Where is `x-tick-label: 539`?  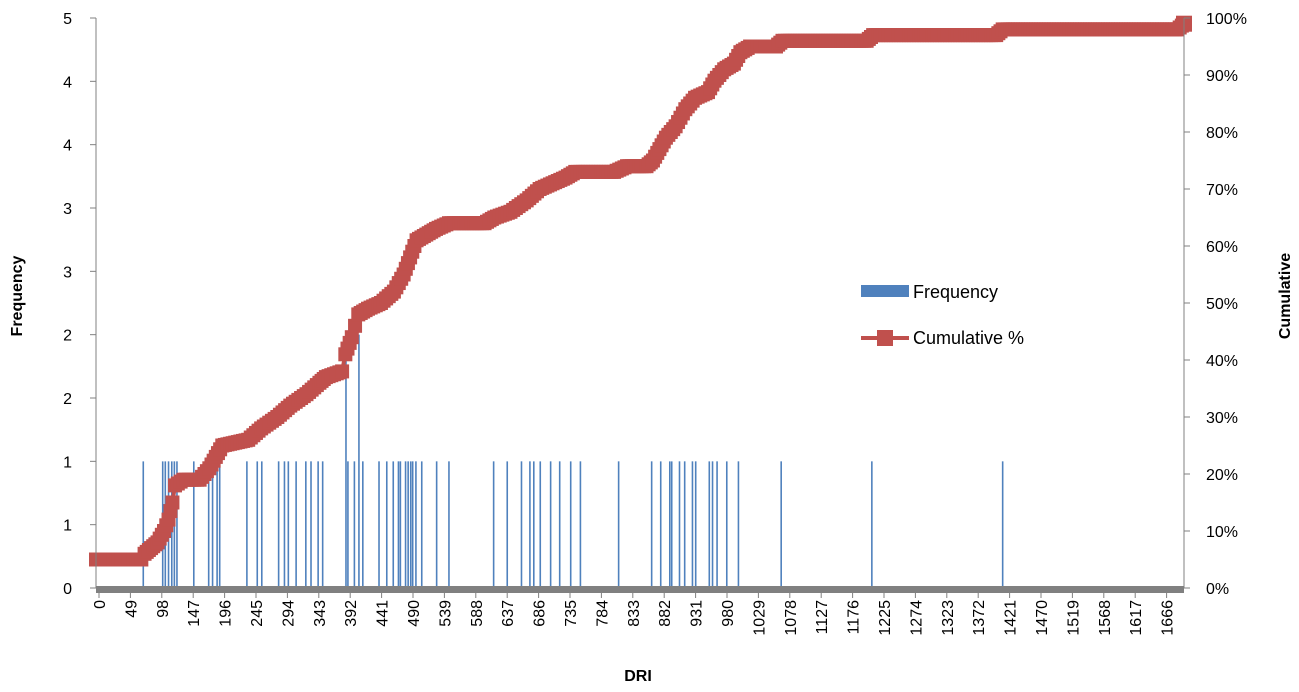
x-tick-label: 539 is located at coordinates (445, 613).